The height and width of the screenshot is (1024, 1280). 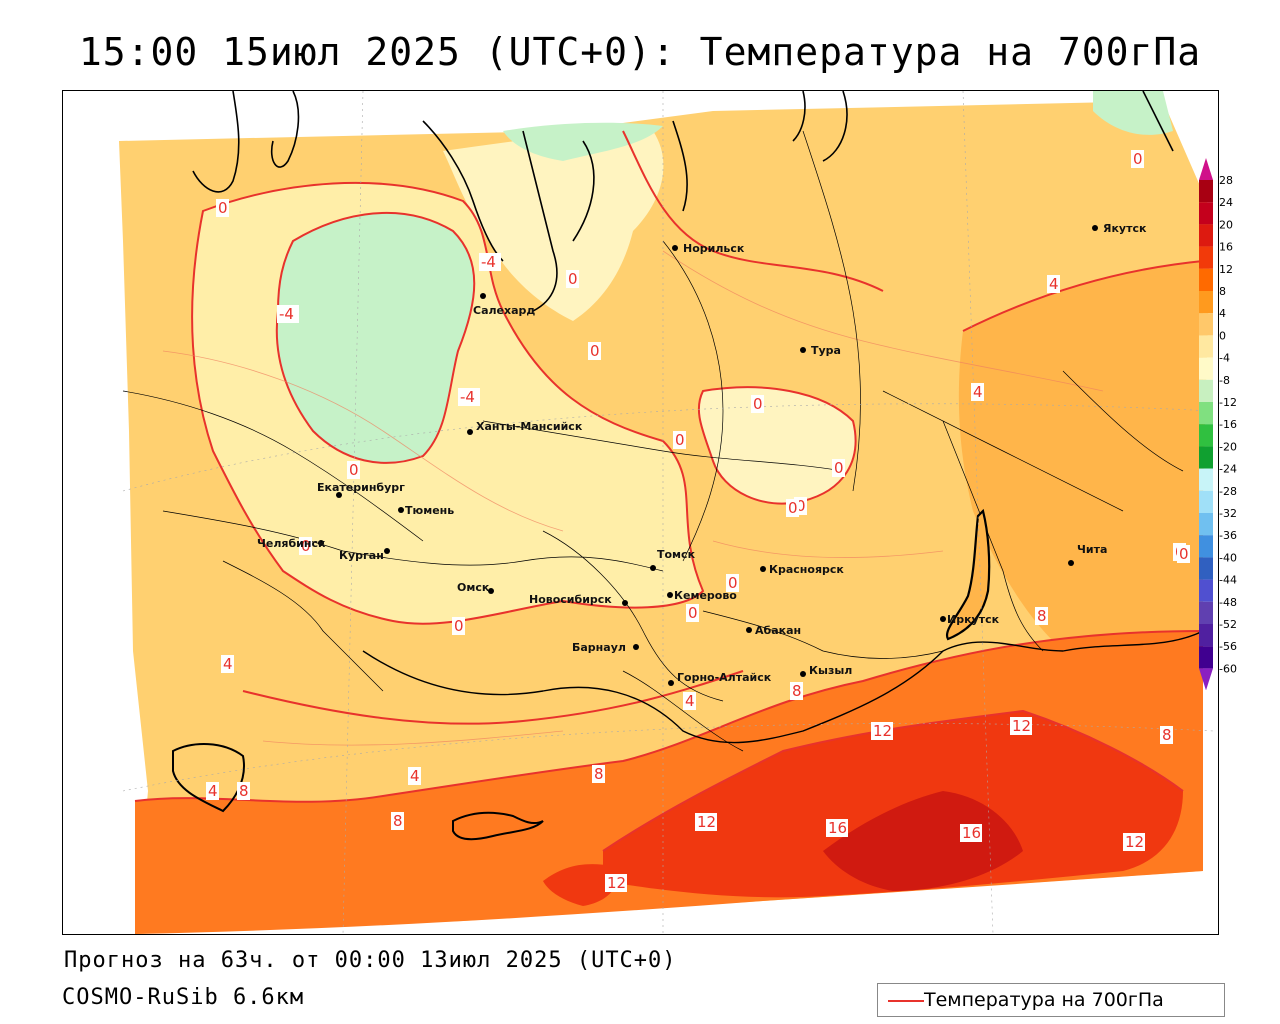 I want to click on zone-warm-east, so click(x=1080, y=458).